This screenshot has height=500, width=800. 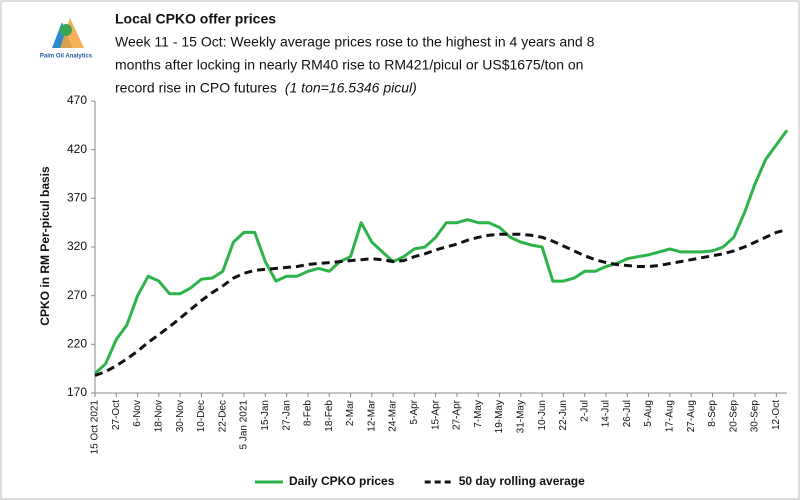 I want to click on x-tick-label: 10-Jun, so click(x=542, y=415).